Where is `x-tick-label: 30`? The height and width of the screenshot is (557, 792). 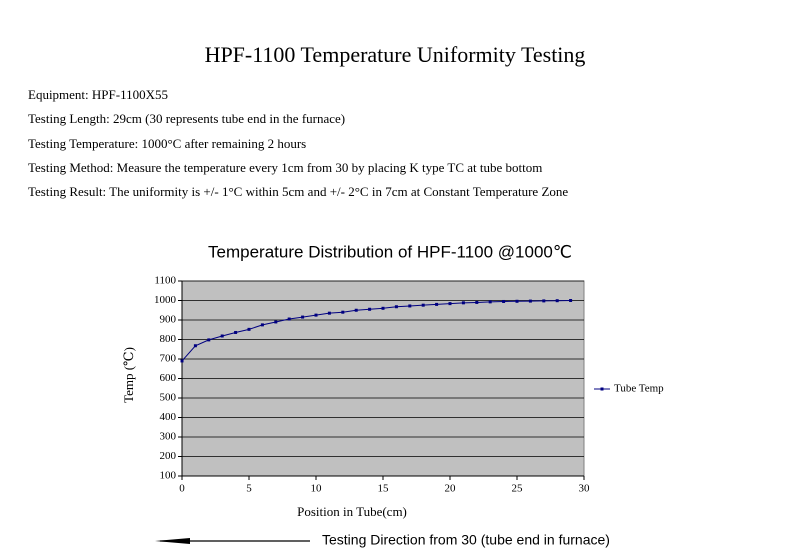
x-tick-label: 30 is located at coordinates (585, 489).